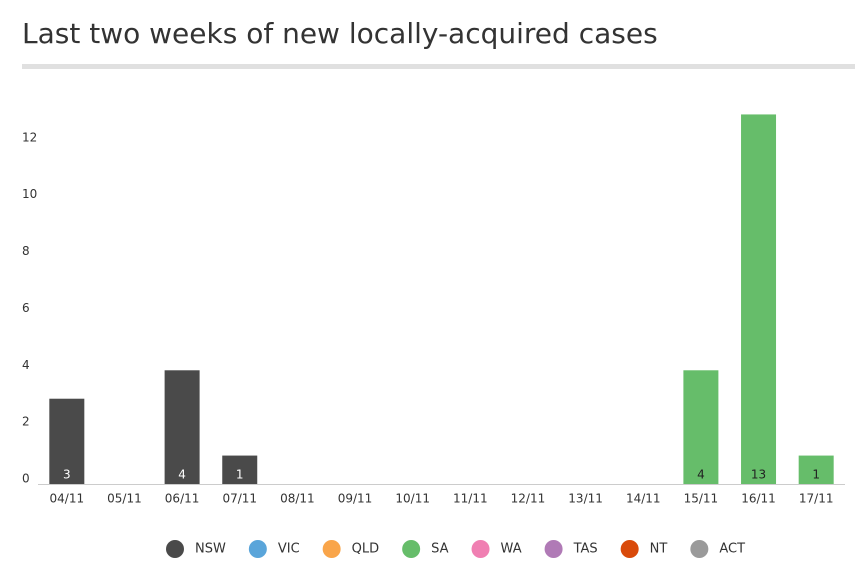 The height and width of the screenshot is (567, 859). Describe the element at coordinates (26, 479) in the screenshot. I see `y-tick-label: 0` at that location.